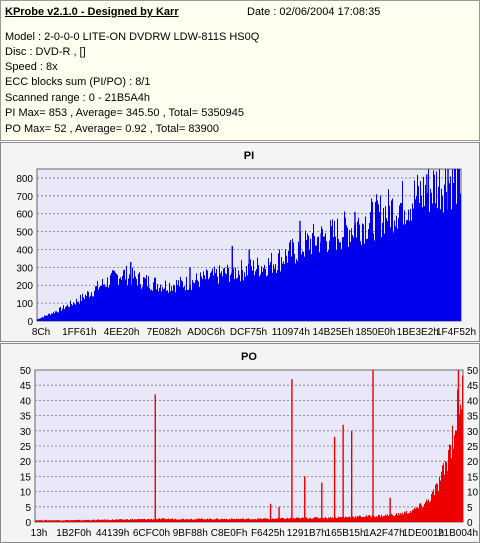 This screenshot has width=480, height=543. What do you see at coordinates (249, 357) in the screenshot?
I see `chart-title: PO` at bounding box center [249, 357].